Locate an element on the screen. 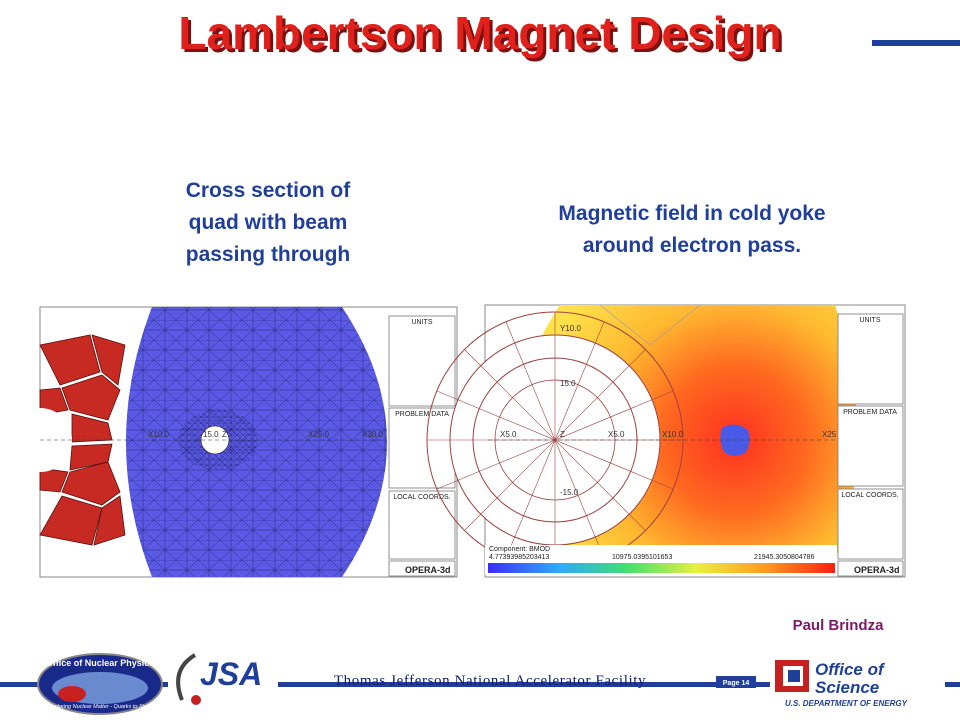  caption: passing through is located at coordinates (268, 254).